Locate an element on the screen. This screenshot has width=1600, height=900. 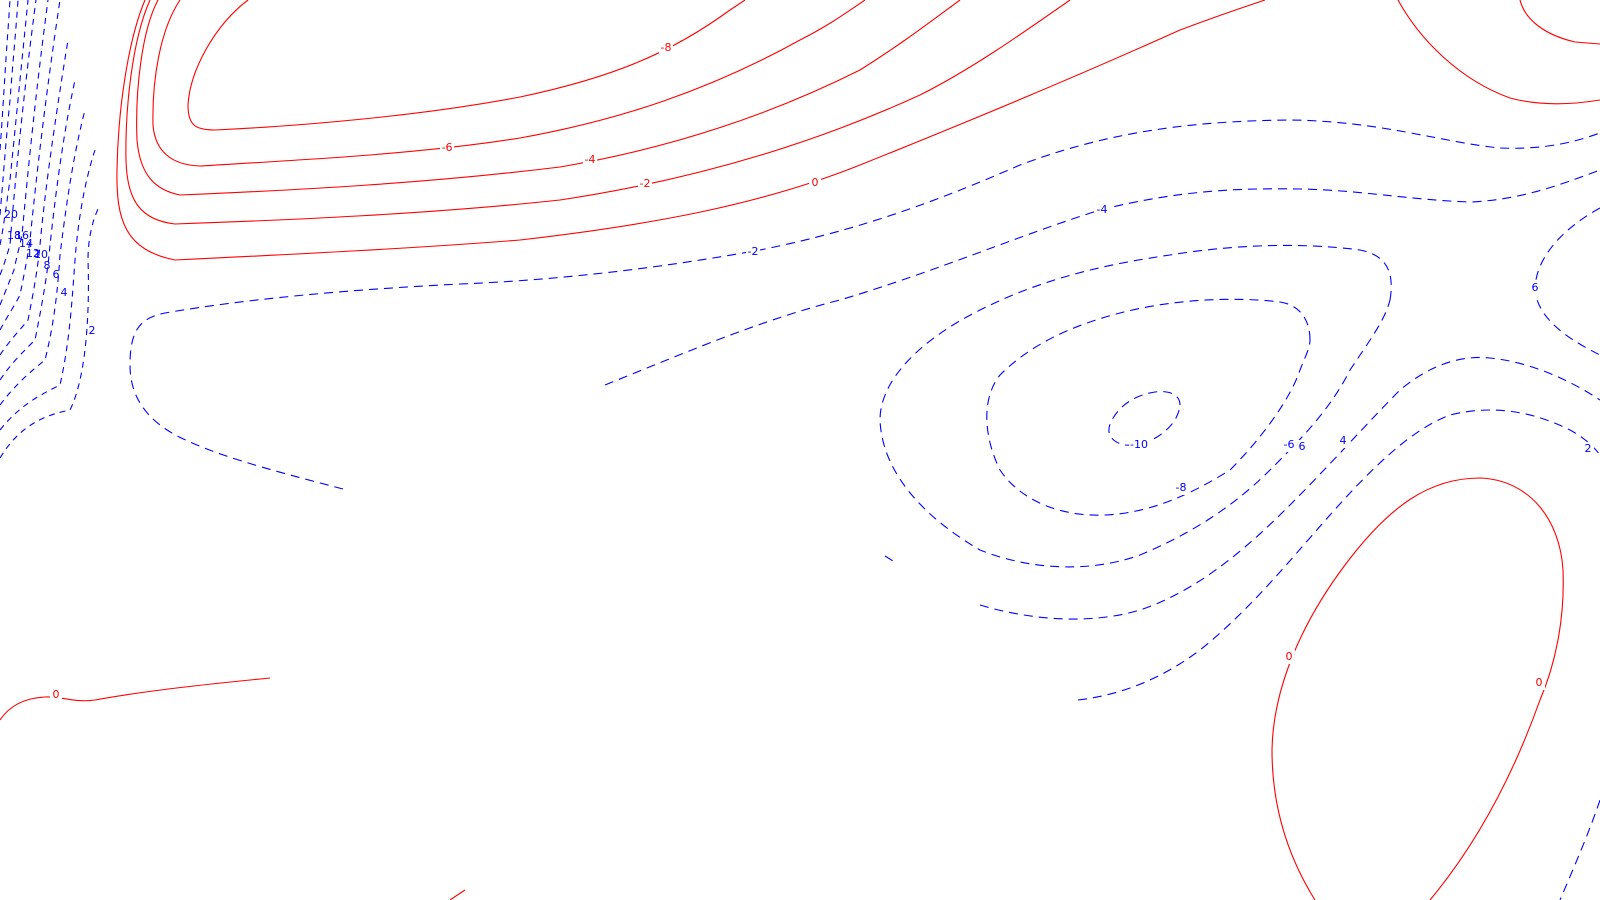
label-red-zero-bottomleft: 0 is located at coordinates (56, 694).